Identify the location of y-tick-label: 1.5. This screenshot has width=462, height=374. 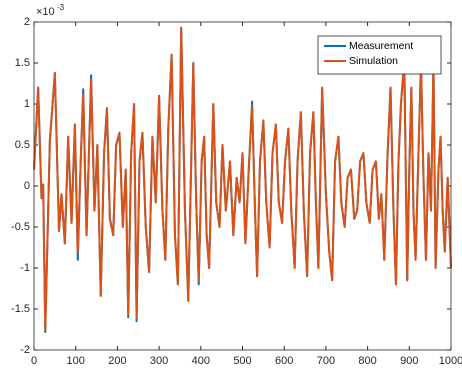
(22, 63).